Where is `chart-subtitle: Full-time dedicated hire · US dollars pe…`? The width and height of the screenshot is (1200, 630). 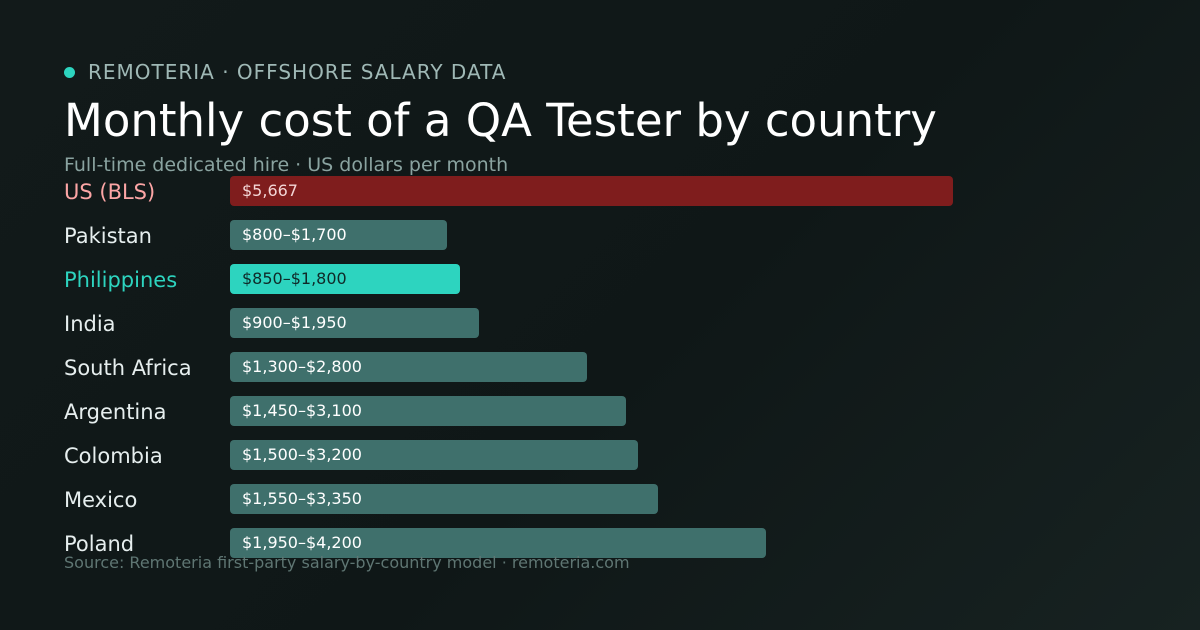 chart-subtitle: Full-time dedicated hire · US dollars pe… is located at coordinates (286, 165).